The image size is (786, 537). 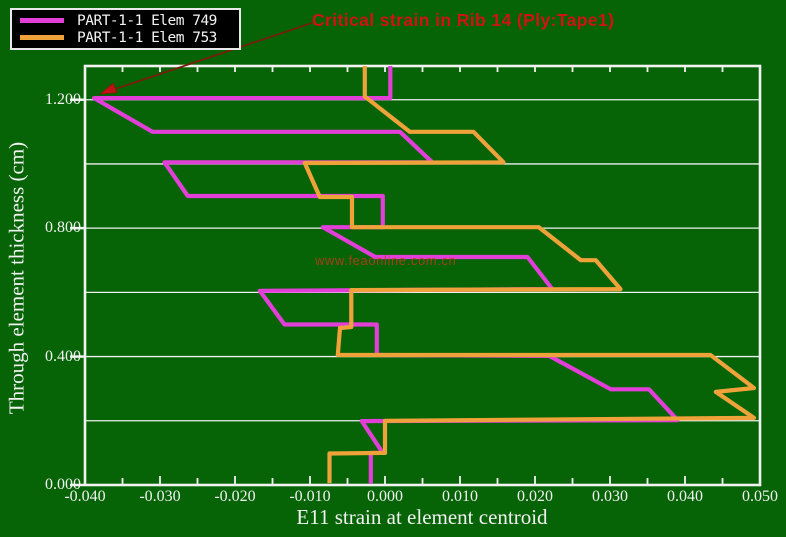 I want to click on x-tick-label: 0.040, so click(x=685, y=496).